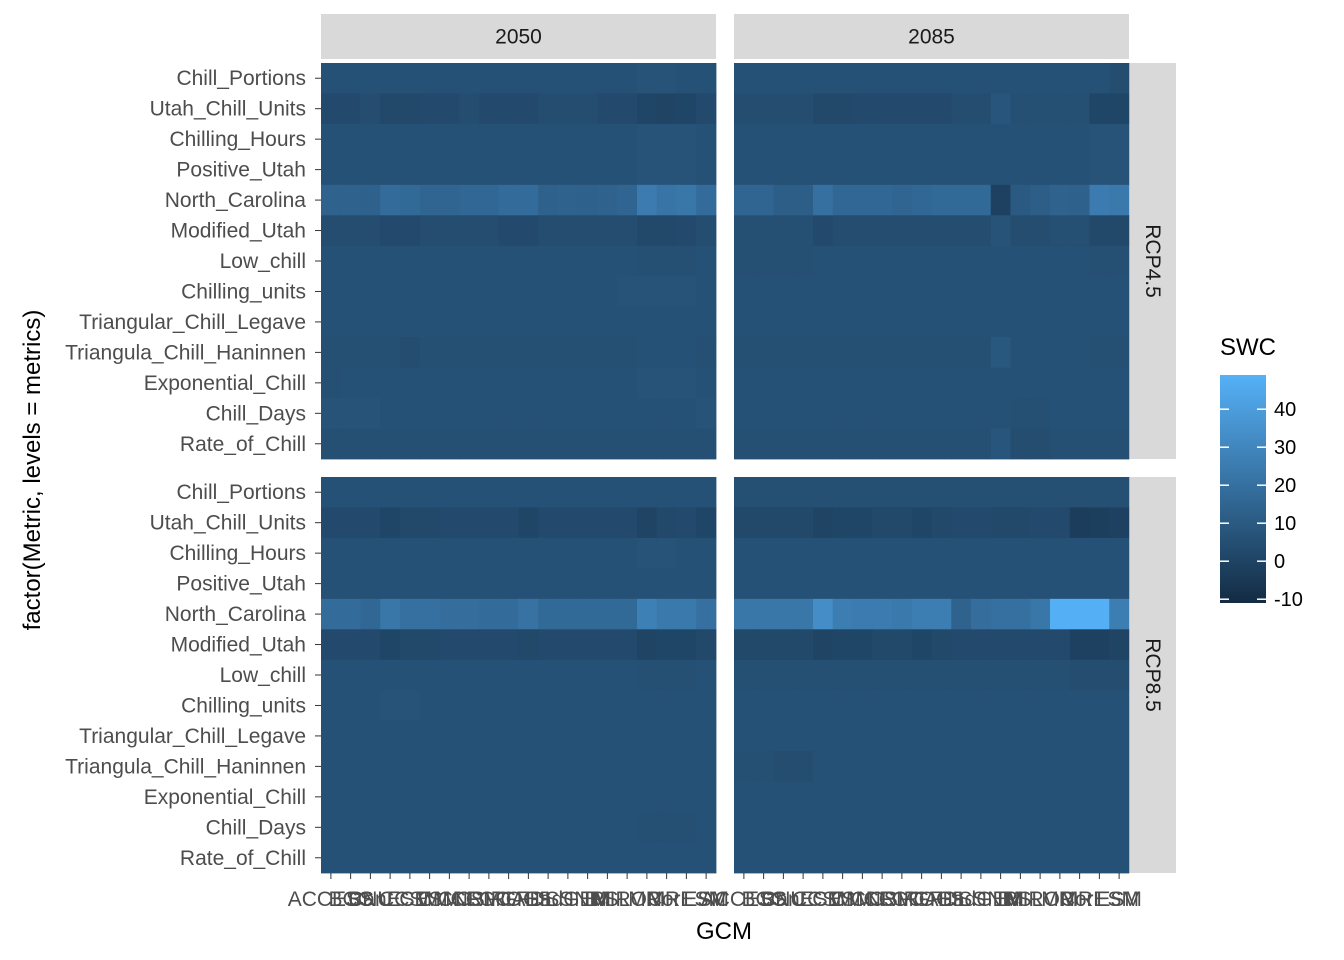 This screenshot has width=1344, height=960. What do you see at coordinates (1153, 675) in the screenshot?
I see `strip-RCP8.5: RCP8.5` at bounding box center [1153, 675].